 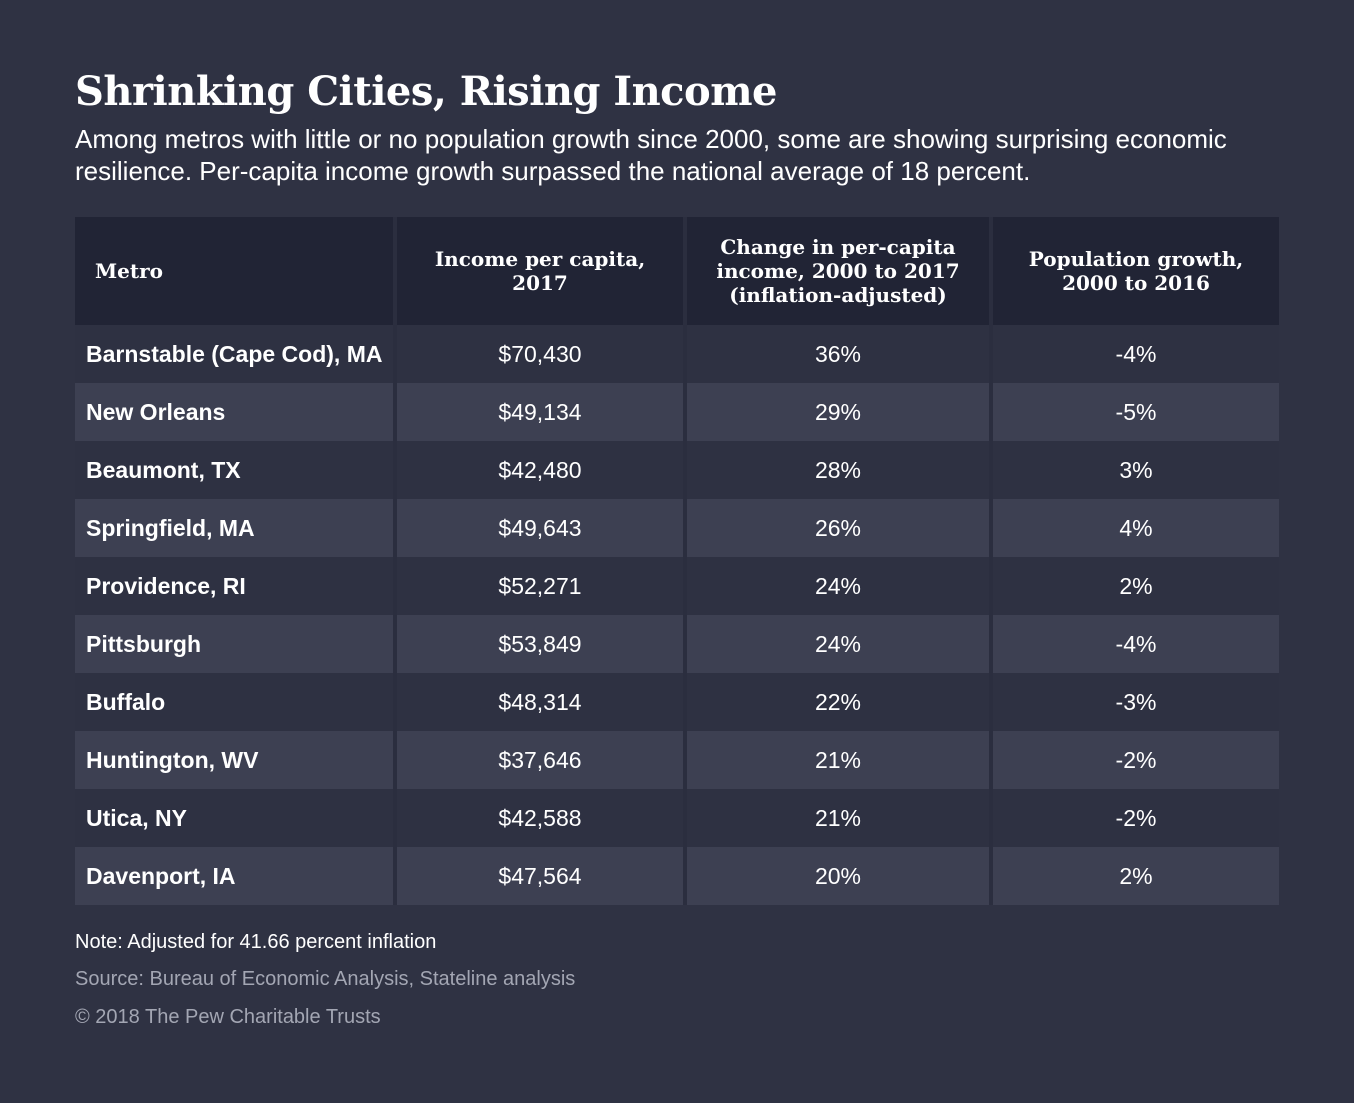 What do you see at coordinates (1136, 470) in the screenshot?
I see `population-growth-cell: 3%` at bounding box center [1136, 470].